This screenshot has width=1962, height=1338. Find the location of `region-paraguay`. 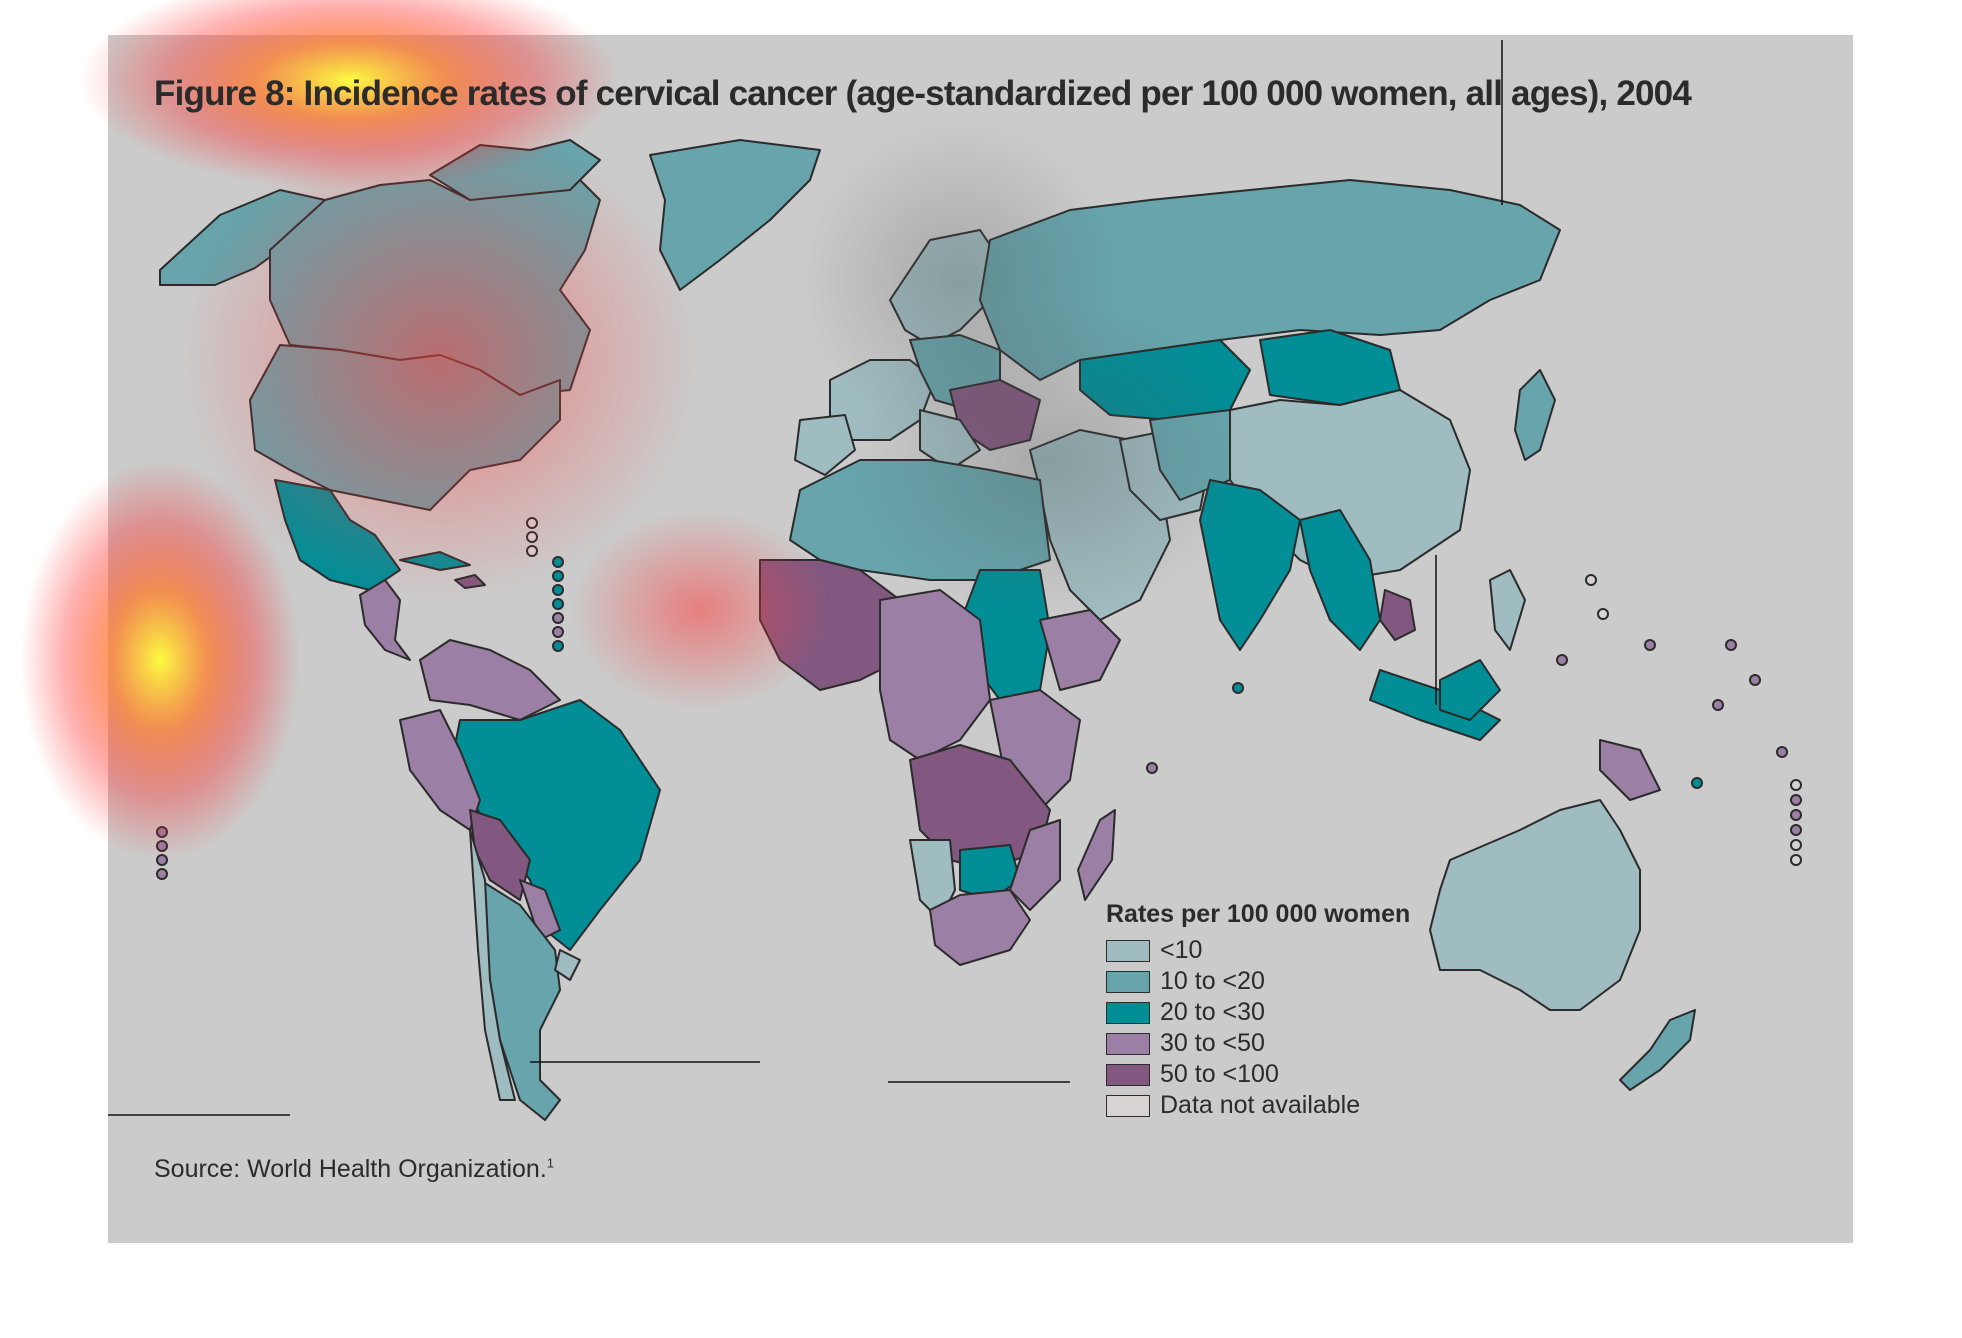

region-paraguay is located at coordinates (540, 910).